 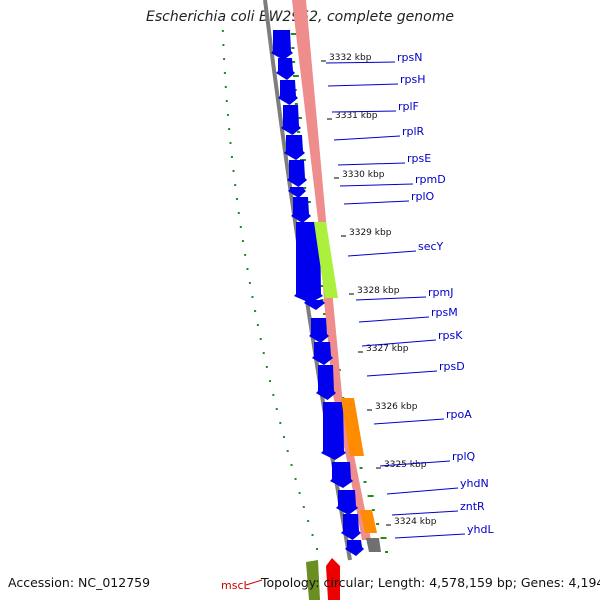 I want to click on position-label: 3325 kbp, so click(x=405, y=465).